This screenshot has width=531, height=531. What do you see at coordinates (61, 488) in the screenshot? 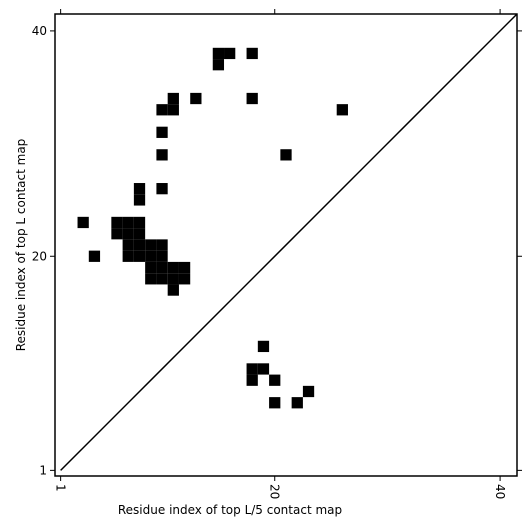
I see `x-tick-label: 1` at bounding box center [61, 488].